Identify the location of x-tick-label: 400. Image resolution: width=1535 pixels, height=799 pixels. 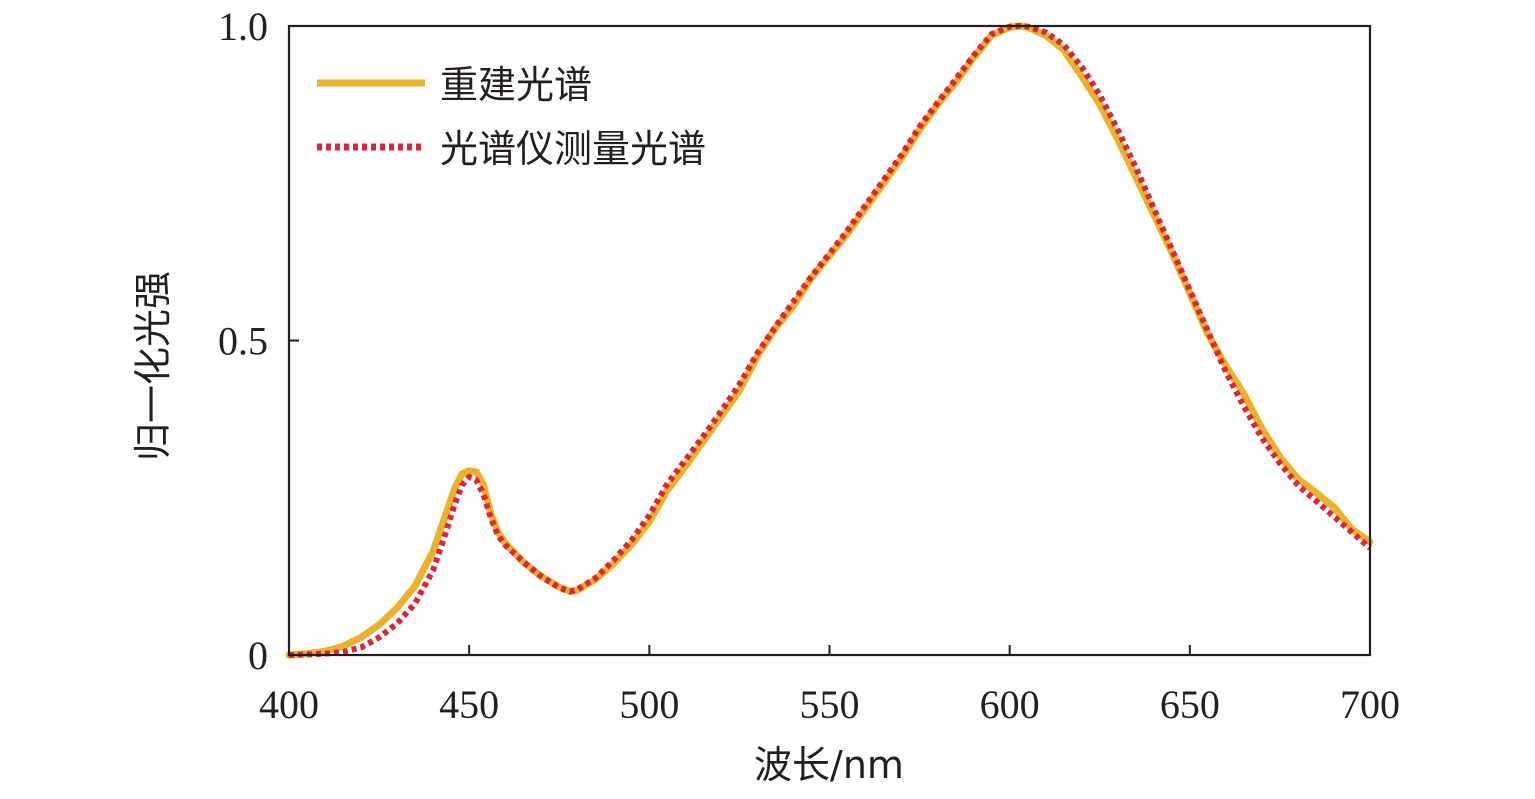
(289, 704).